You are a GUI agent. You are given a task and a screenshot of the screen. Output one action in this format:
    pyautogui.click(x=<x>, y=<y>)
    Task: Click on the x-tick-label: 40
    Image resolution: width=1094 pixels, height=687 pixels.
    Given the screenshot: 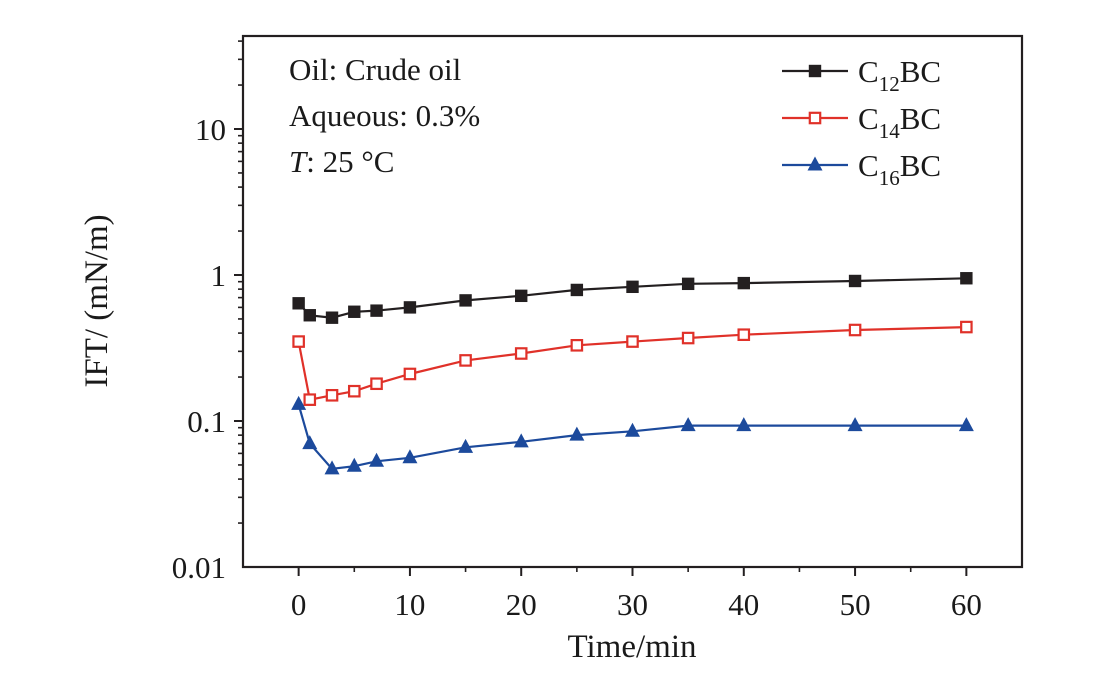 What is the action you would take?
    pyautogui.click(x=743, y=604)
    